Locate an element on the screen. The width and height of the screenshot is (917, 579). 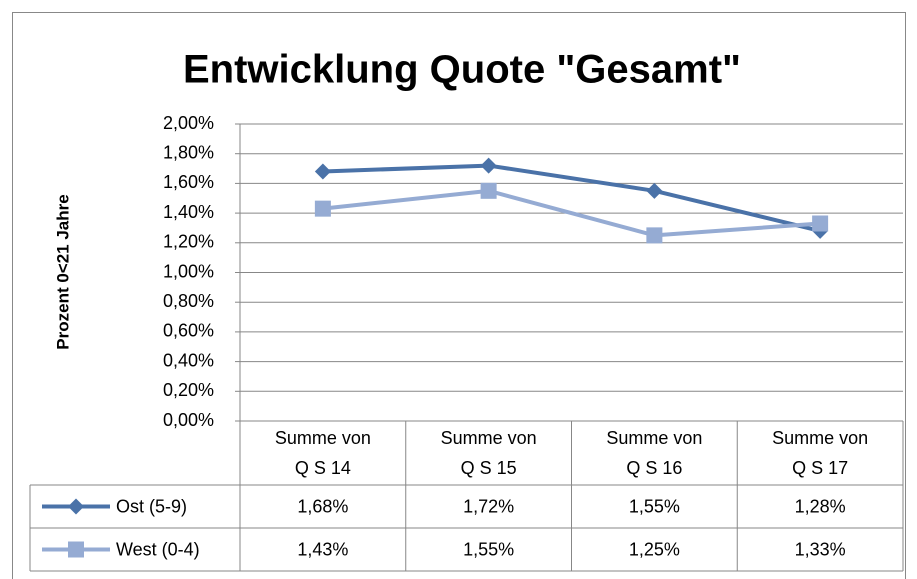
data-label: 1,28% is located at coordinates (820, 506).